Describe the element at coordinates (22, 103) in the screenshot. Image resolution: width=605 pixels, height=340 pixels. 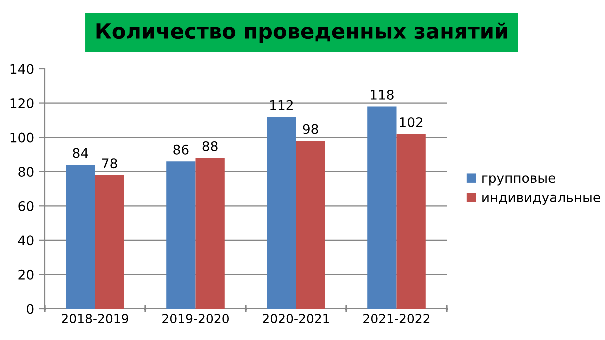
I see `y-tick-label: 120` at that location.